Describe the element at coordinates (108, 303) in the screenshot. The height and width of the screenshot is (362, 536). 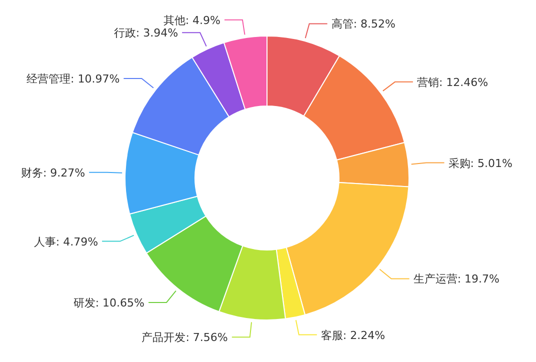
I see `slice-label: 研发: 10.65%` at that location.